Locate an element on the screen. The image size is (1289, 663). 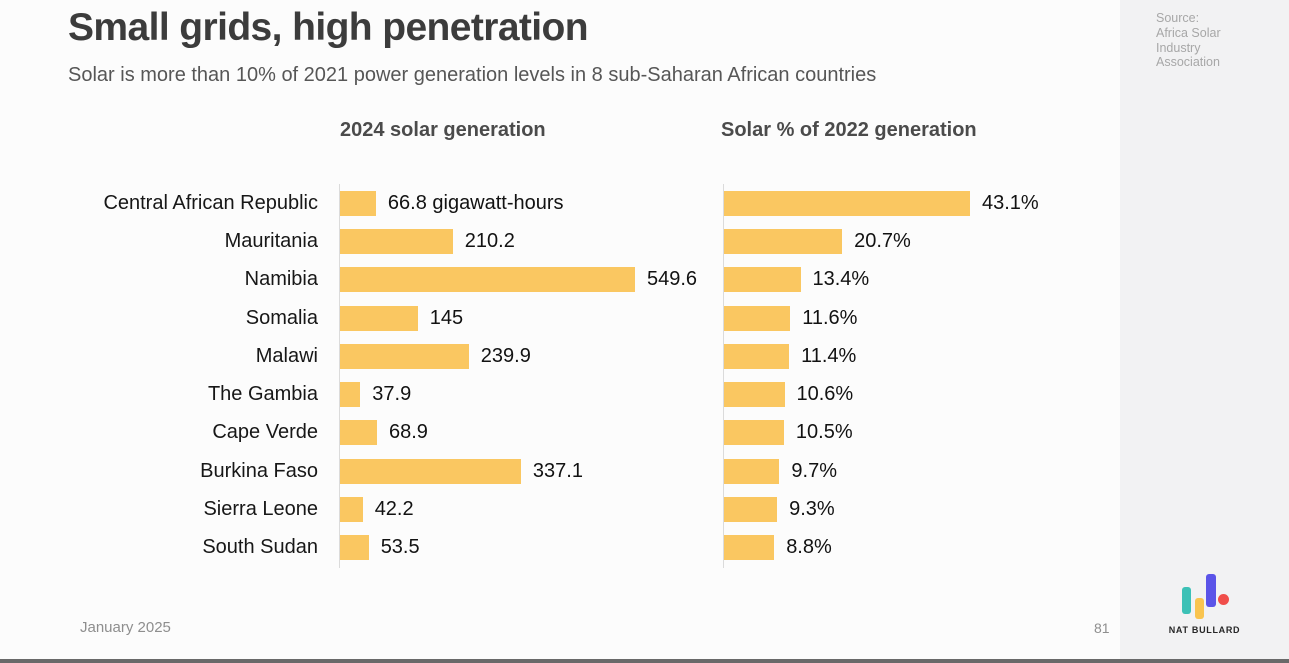
bar-value-label: 20.7% is located at coordinates (882, 240).